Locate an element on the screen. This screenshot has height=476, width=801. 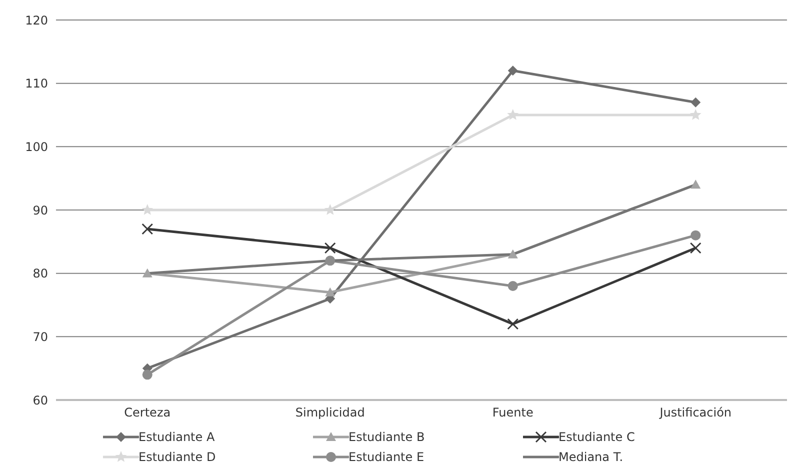
y-tick-label: 60 is located at coordinates (40, 400).